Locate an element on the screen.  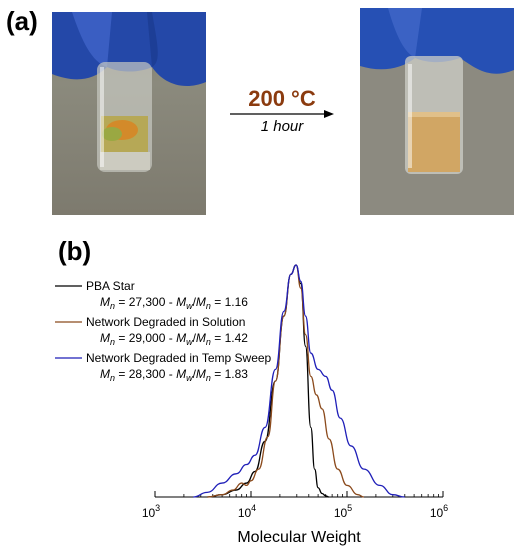
legend-entry-2: Network Degraded in Solution is located at coordinates (165, 322).